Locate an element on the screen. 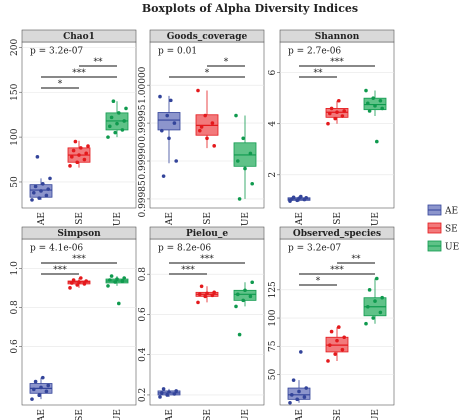 The height and width of the screenshot is (420, 474). y-tick-label: 6 is located at coordinates (273, 73).